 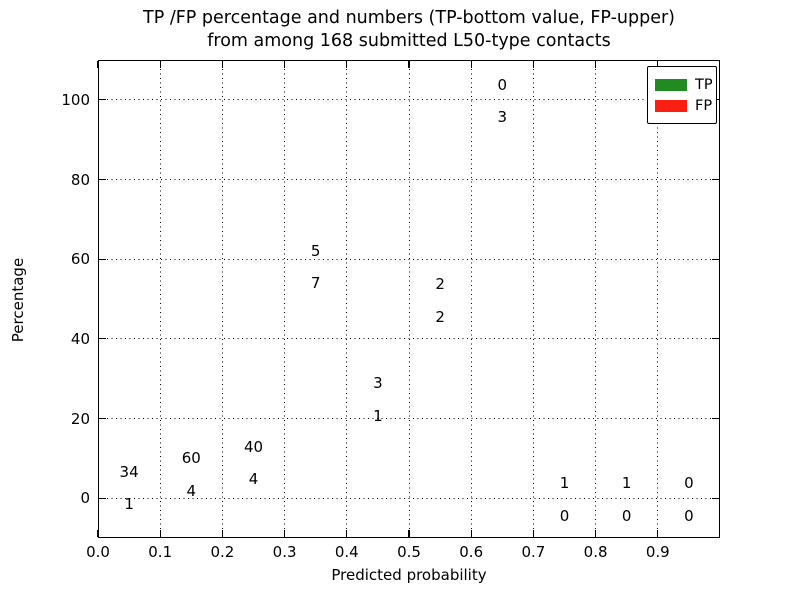 What do you see at coordinates (80, 179) in the screenshot?
I see `y-tick-label: 80` at bounding box center [80, 179].